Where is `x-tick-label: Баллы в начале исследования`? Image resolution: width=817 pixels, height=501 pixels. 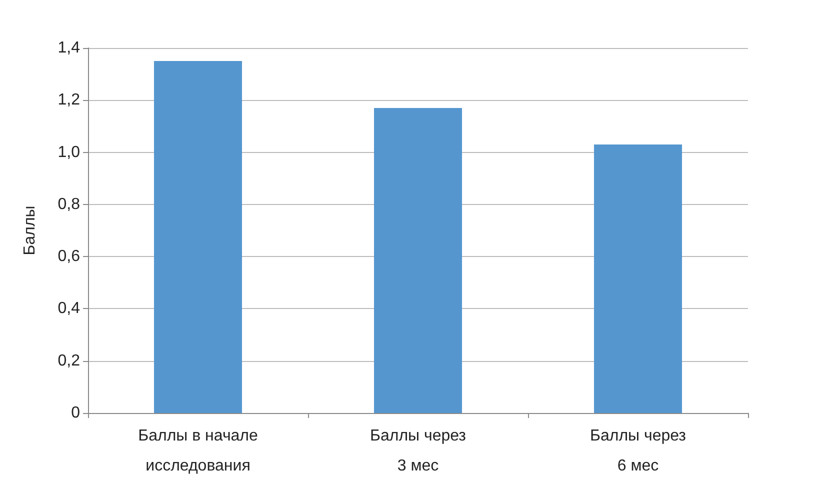
x-tick-label: Баллы в начале исследования is located at coordinates (198, 451).